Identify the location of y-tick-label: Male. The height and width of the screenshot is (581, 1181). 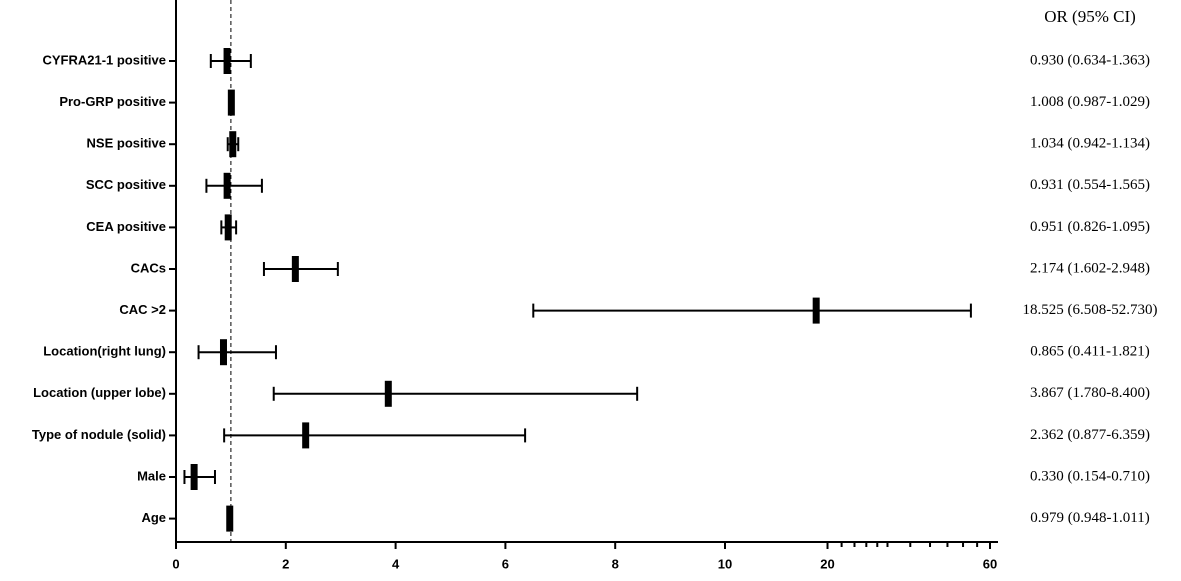
(151, 475).